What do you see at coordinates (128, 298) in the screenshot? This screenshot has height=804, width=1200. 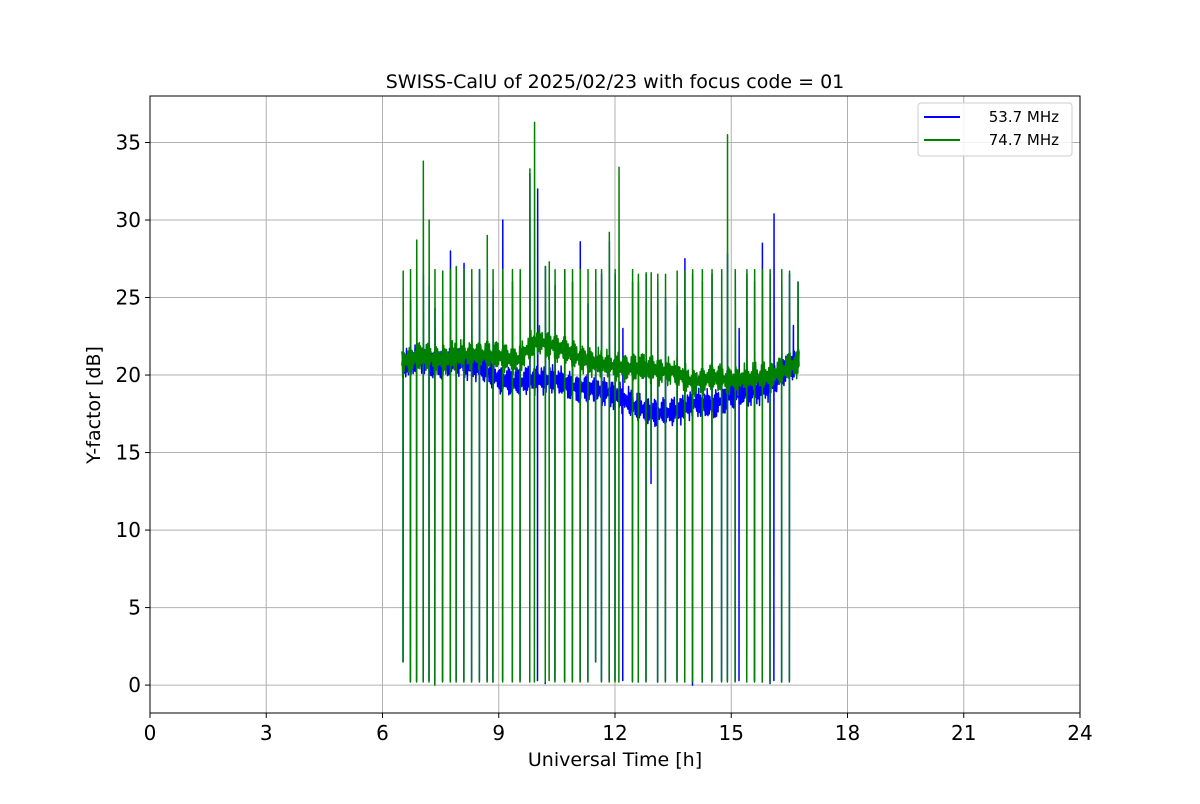 I see `y-tick-label: 25` at bounding box center [128, 298].